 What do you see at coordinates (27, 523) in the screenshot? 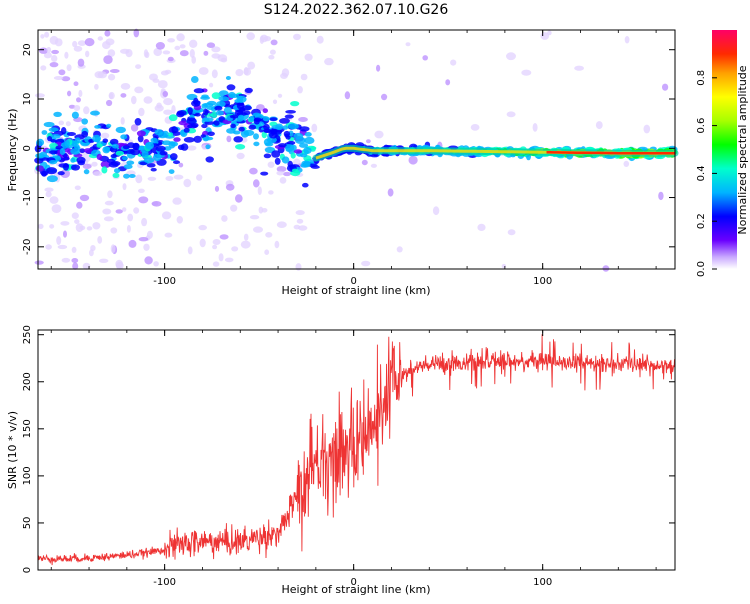
I see `snr-y-tick-label: 50` at bounding box center [27, 523].